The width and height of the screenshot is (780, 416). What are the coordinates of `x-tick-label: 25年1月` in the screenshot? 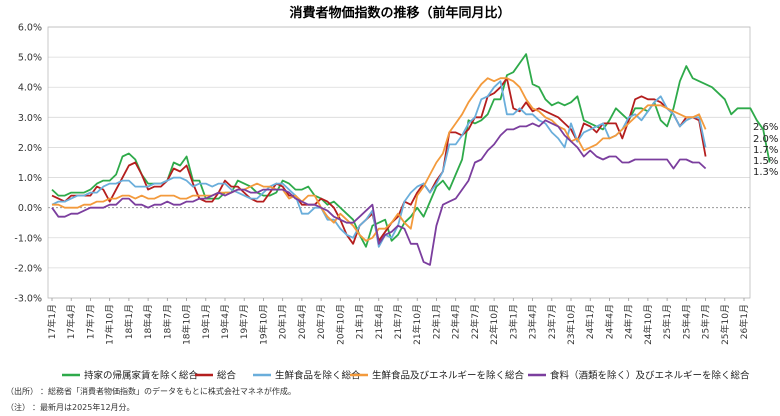 It's located at (667, 321).